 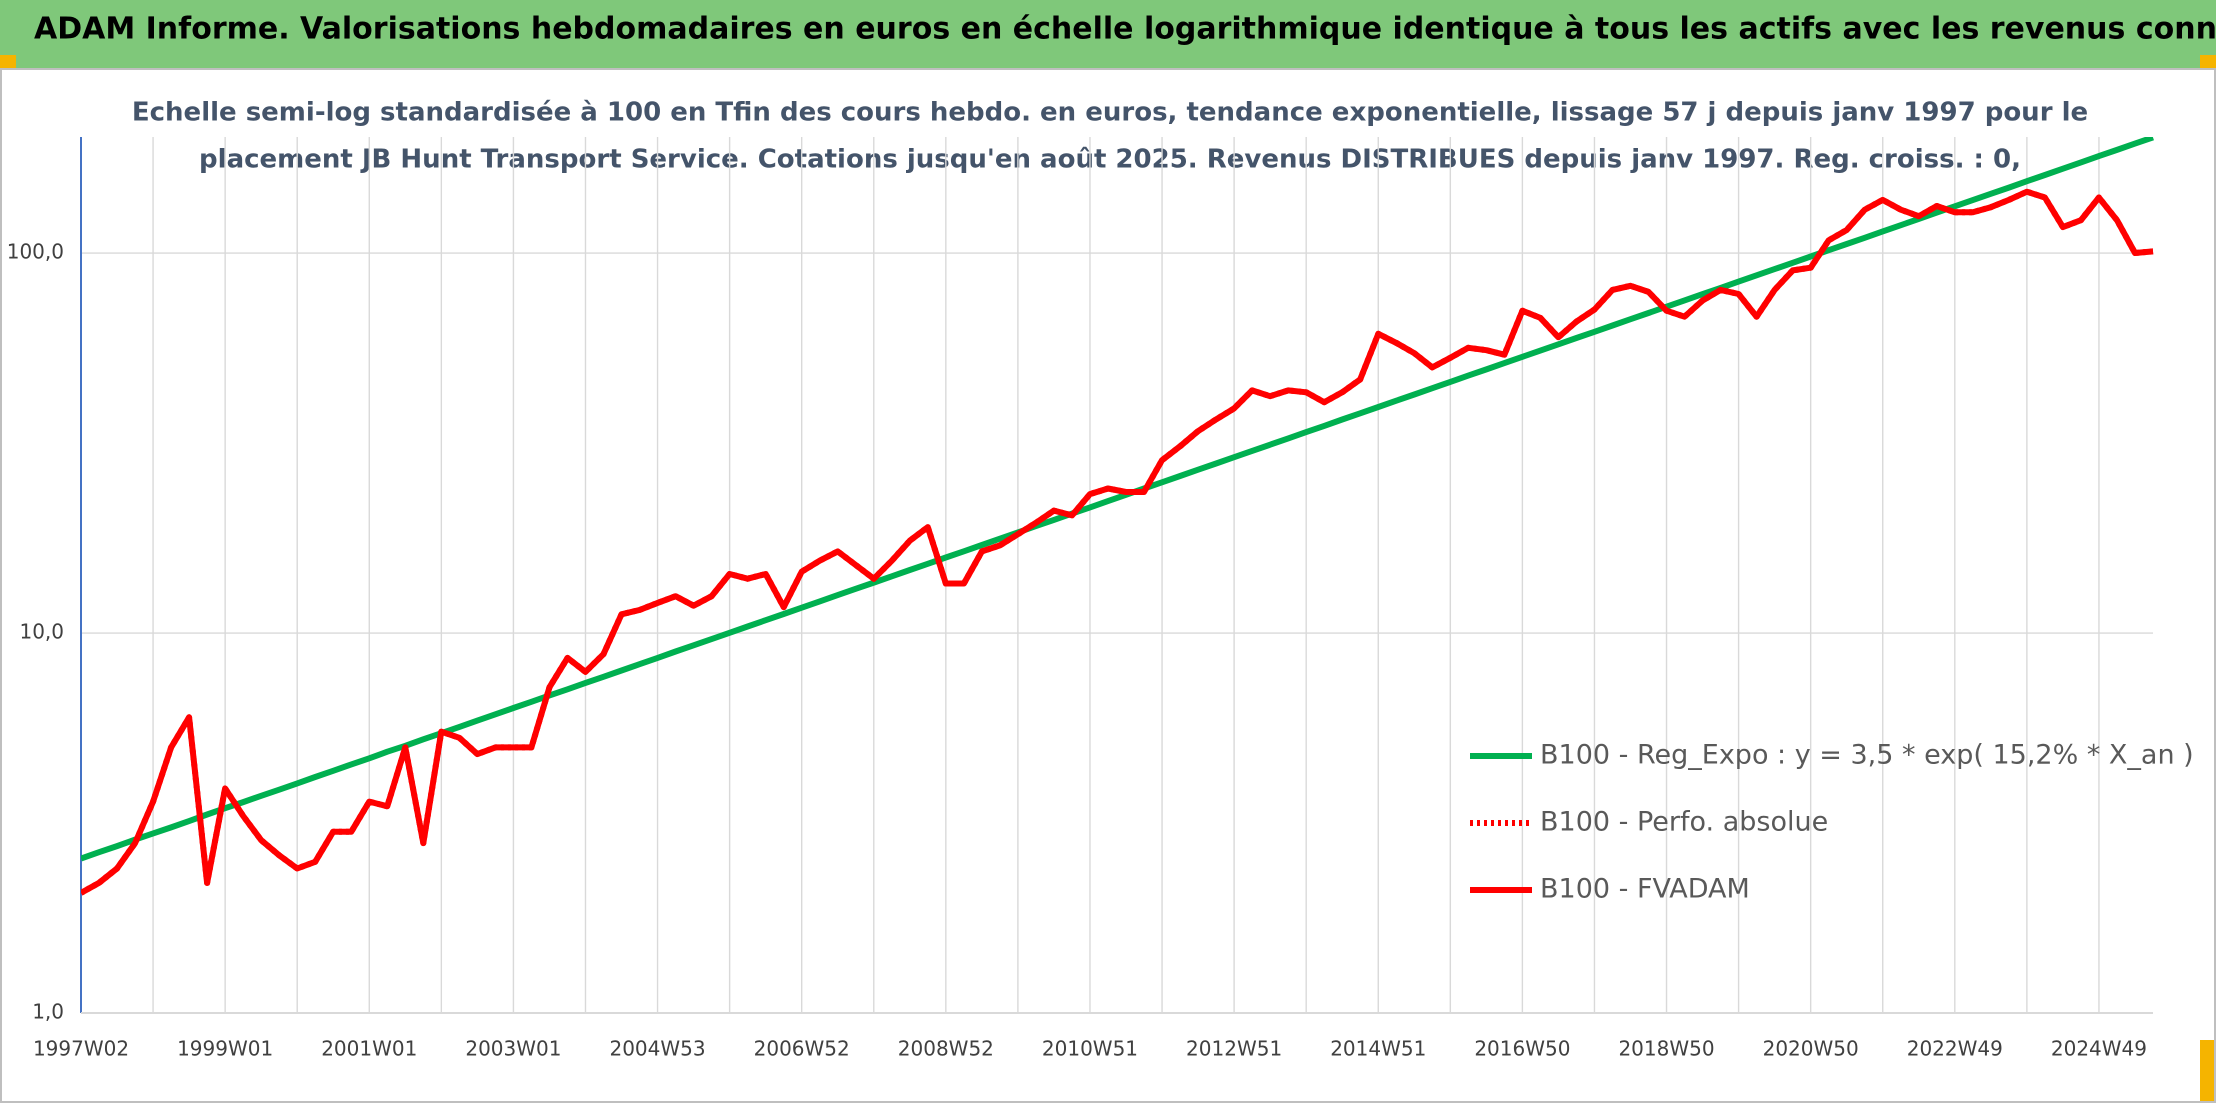 I want to click on x-tick-label: 2014W51, so click(x=1378, y=1049).